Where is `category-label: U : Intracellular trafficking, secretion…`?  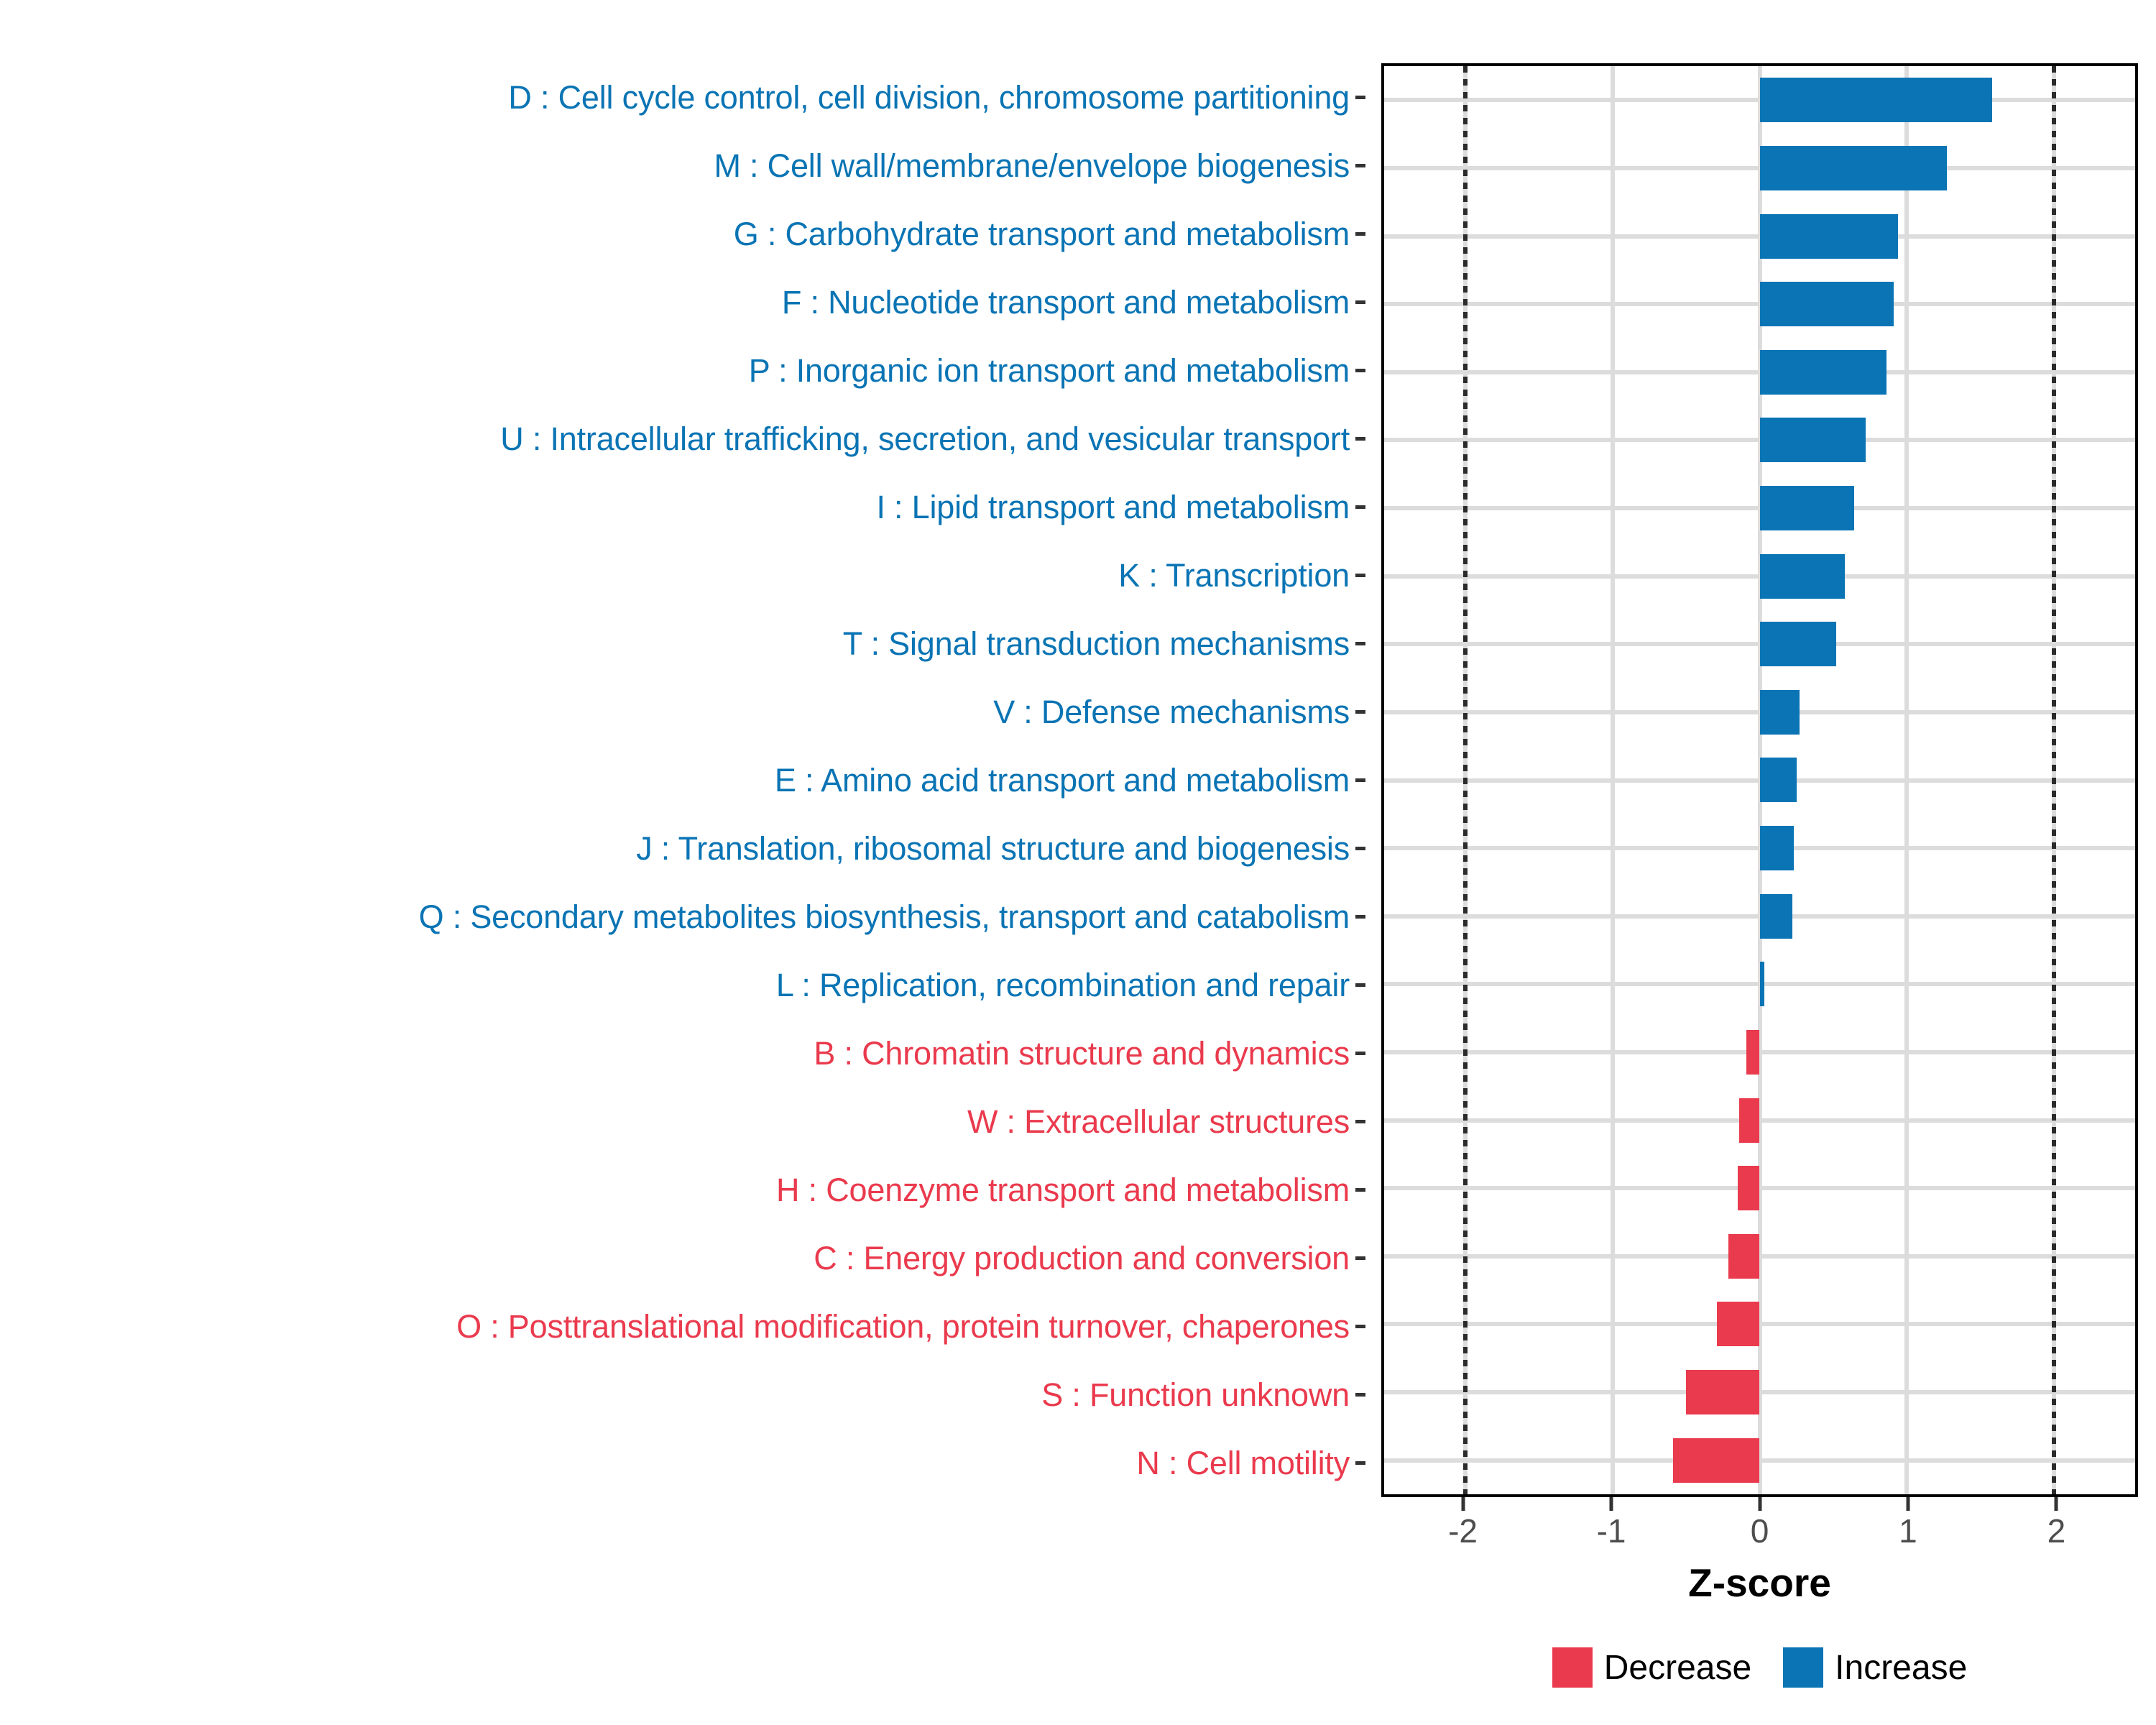 category-label: U : Intracellular trafficking, secretion… is located at coordinates (925, 438).